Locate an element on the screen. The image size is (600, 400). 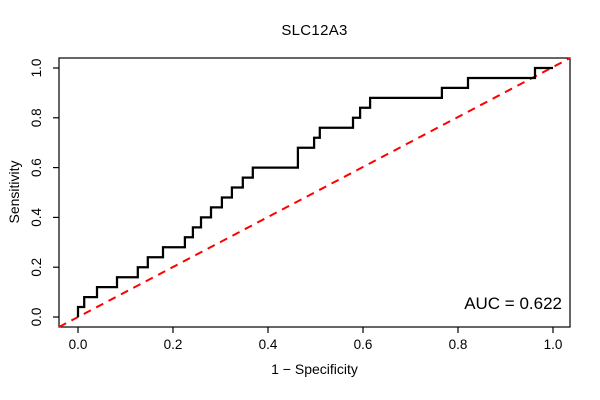
y-axis-tick-label: 0.4 is located at coordinates (36, 217).